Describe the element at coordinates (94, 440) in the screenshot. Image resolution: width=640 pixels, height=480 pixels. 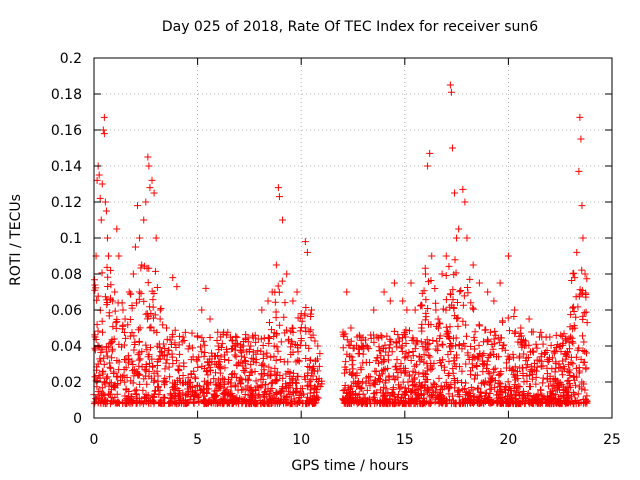
I see `x-tick-label: 0` at that location.